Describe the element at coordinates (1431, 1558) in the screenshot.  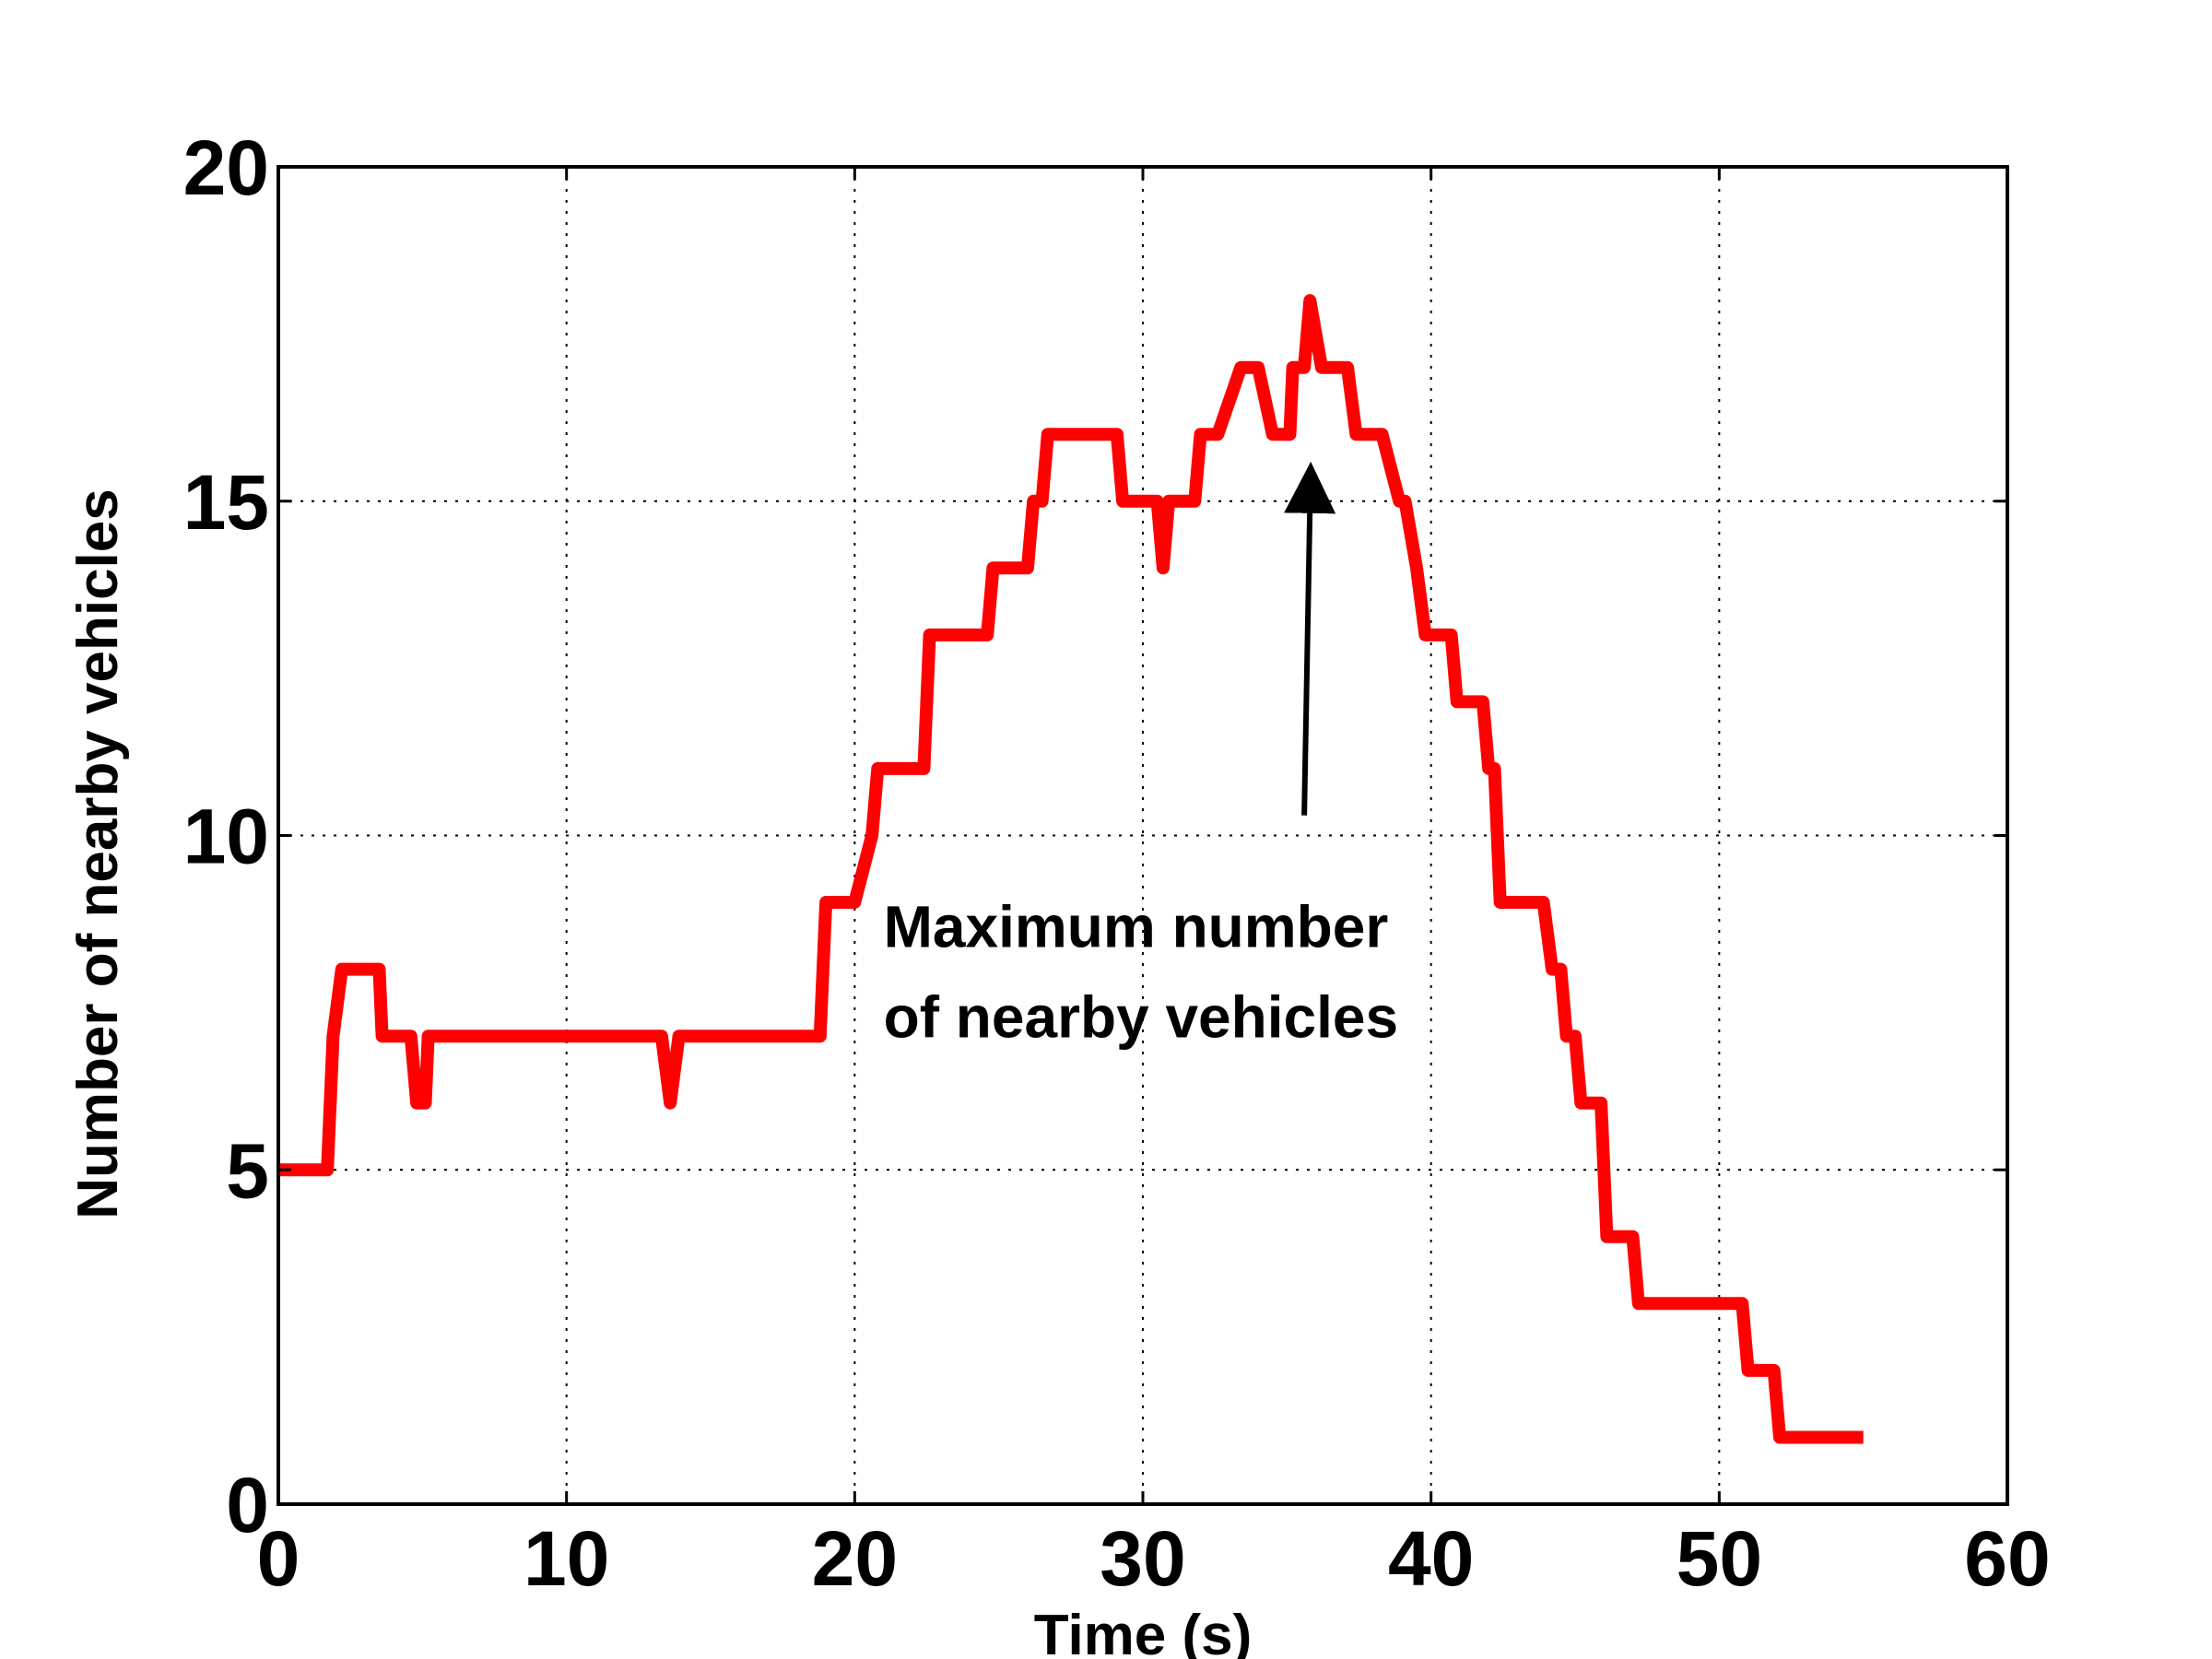
I see `x-tick-label: 40` at that location.